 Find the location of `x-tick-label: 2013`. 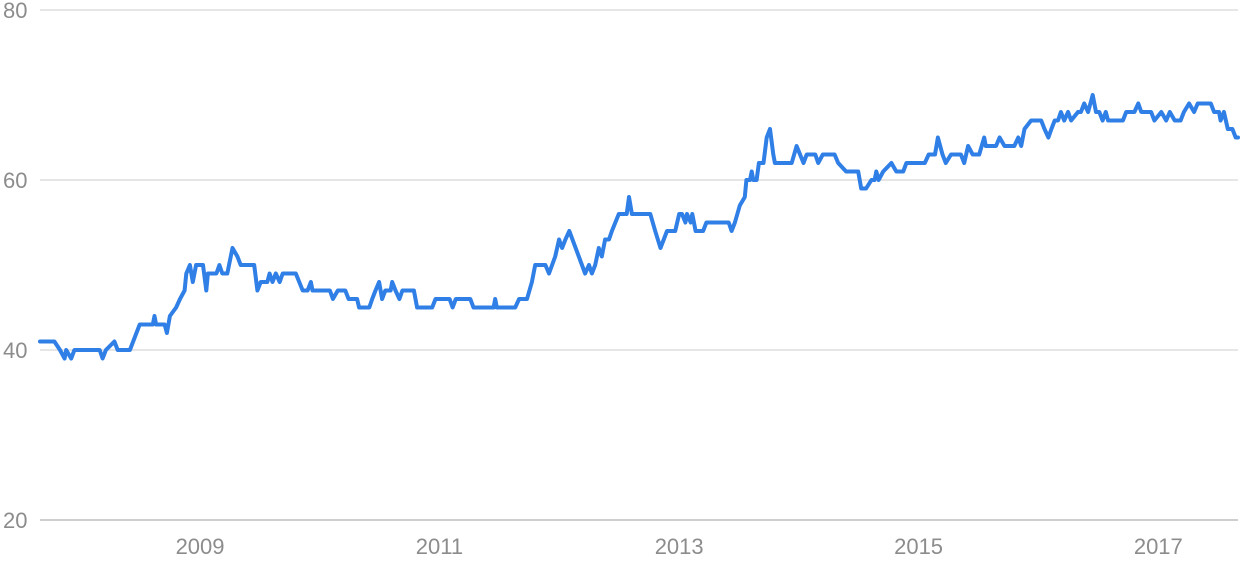

x-tick-label: 2013 is located at coordinates (679, 546).